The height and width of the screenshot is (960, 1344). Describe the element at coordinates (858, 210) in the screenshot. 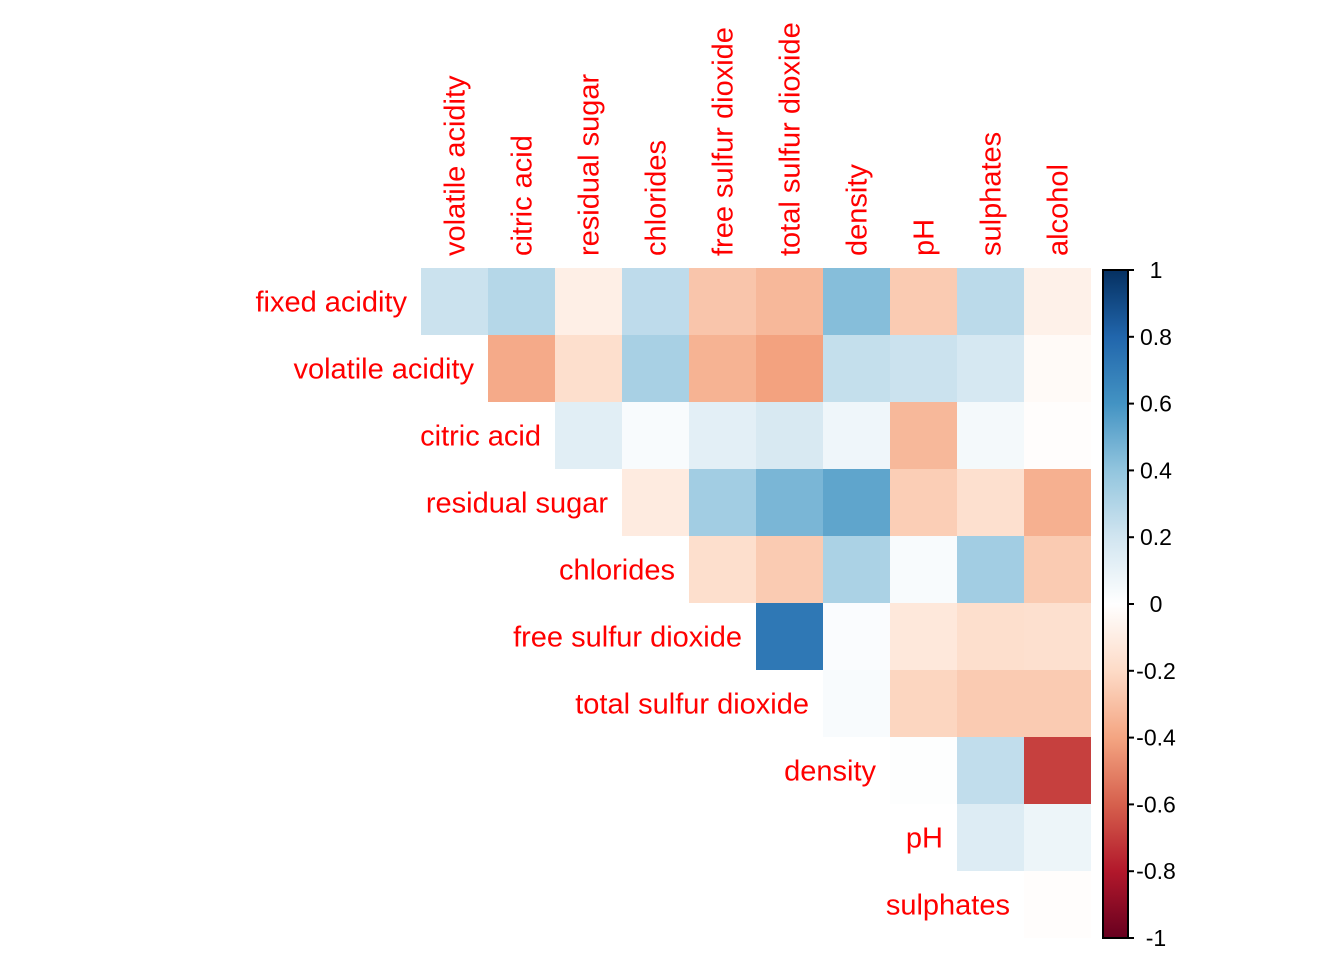

I see `col-label-density: density` at that location.